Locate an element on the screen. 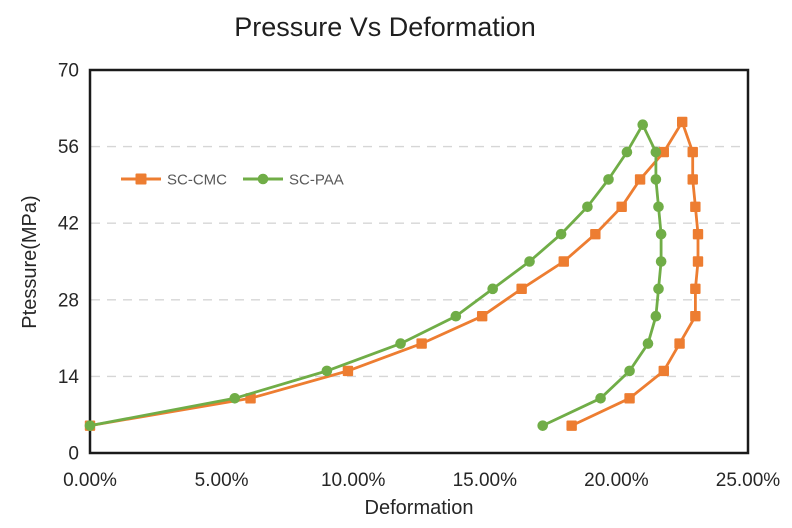  x-axis-tick-label: 5.00% is located at coordinates (222, 480).